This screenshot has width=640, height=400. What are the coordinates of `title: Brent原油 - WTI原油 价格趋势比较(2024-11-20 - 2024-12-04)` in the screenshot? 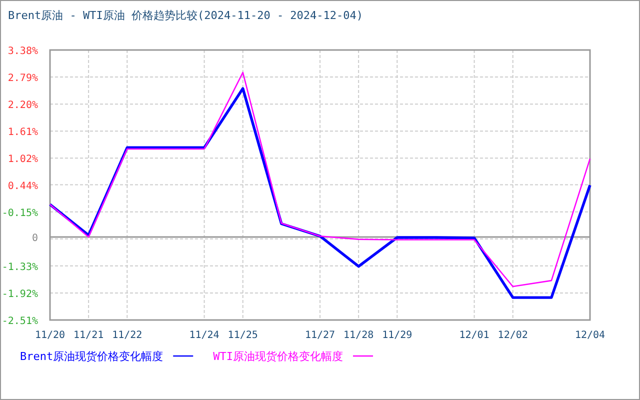 It's located at (186, 15).